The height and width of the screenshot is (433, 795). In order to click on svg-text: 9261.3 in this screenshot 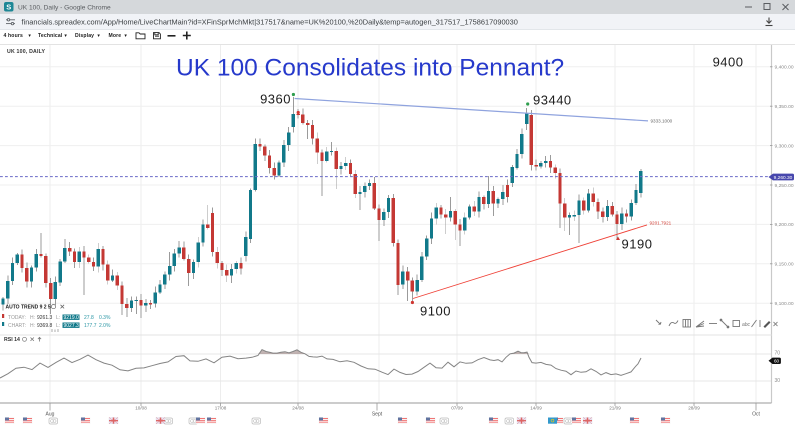, I will do `click(45, 318)`.